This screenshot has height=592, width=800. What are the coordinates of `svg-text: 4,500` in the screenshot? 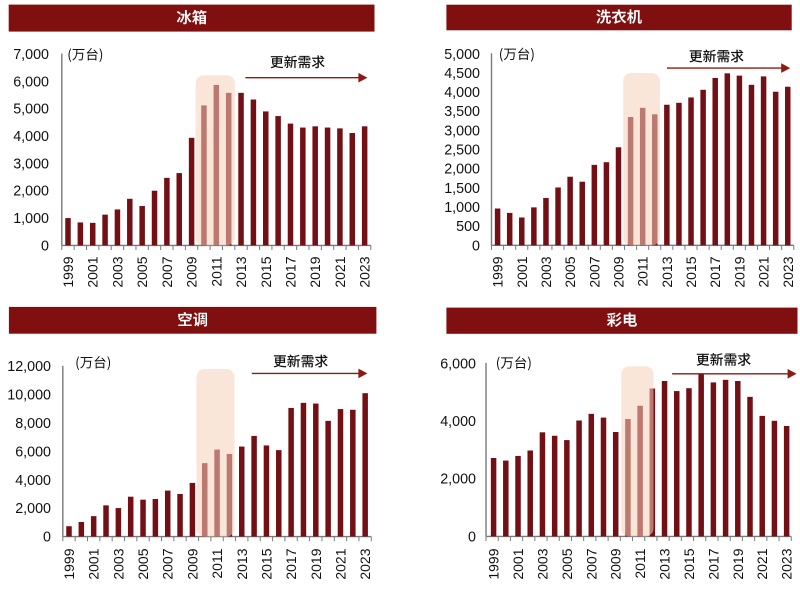 It's located at (462, 74).